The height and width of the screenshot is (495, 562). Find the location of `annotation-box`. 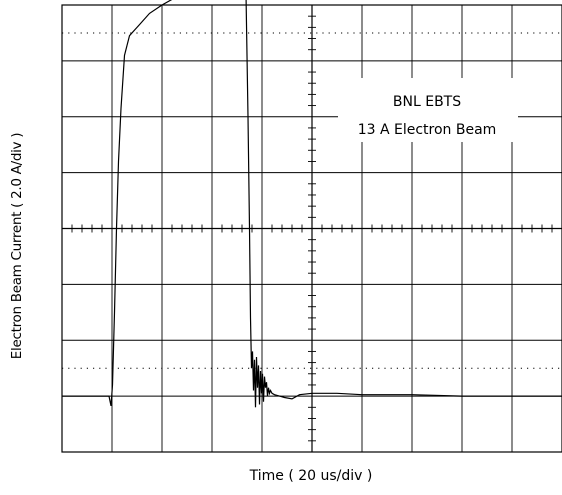

annotation-box is located at coordinates (428, 110).